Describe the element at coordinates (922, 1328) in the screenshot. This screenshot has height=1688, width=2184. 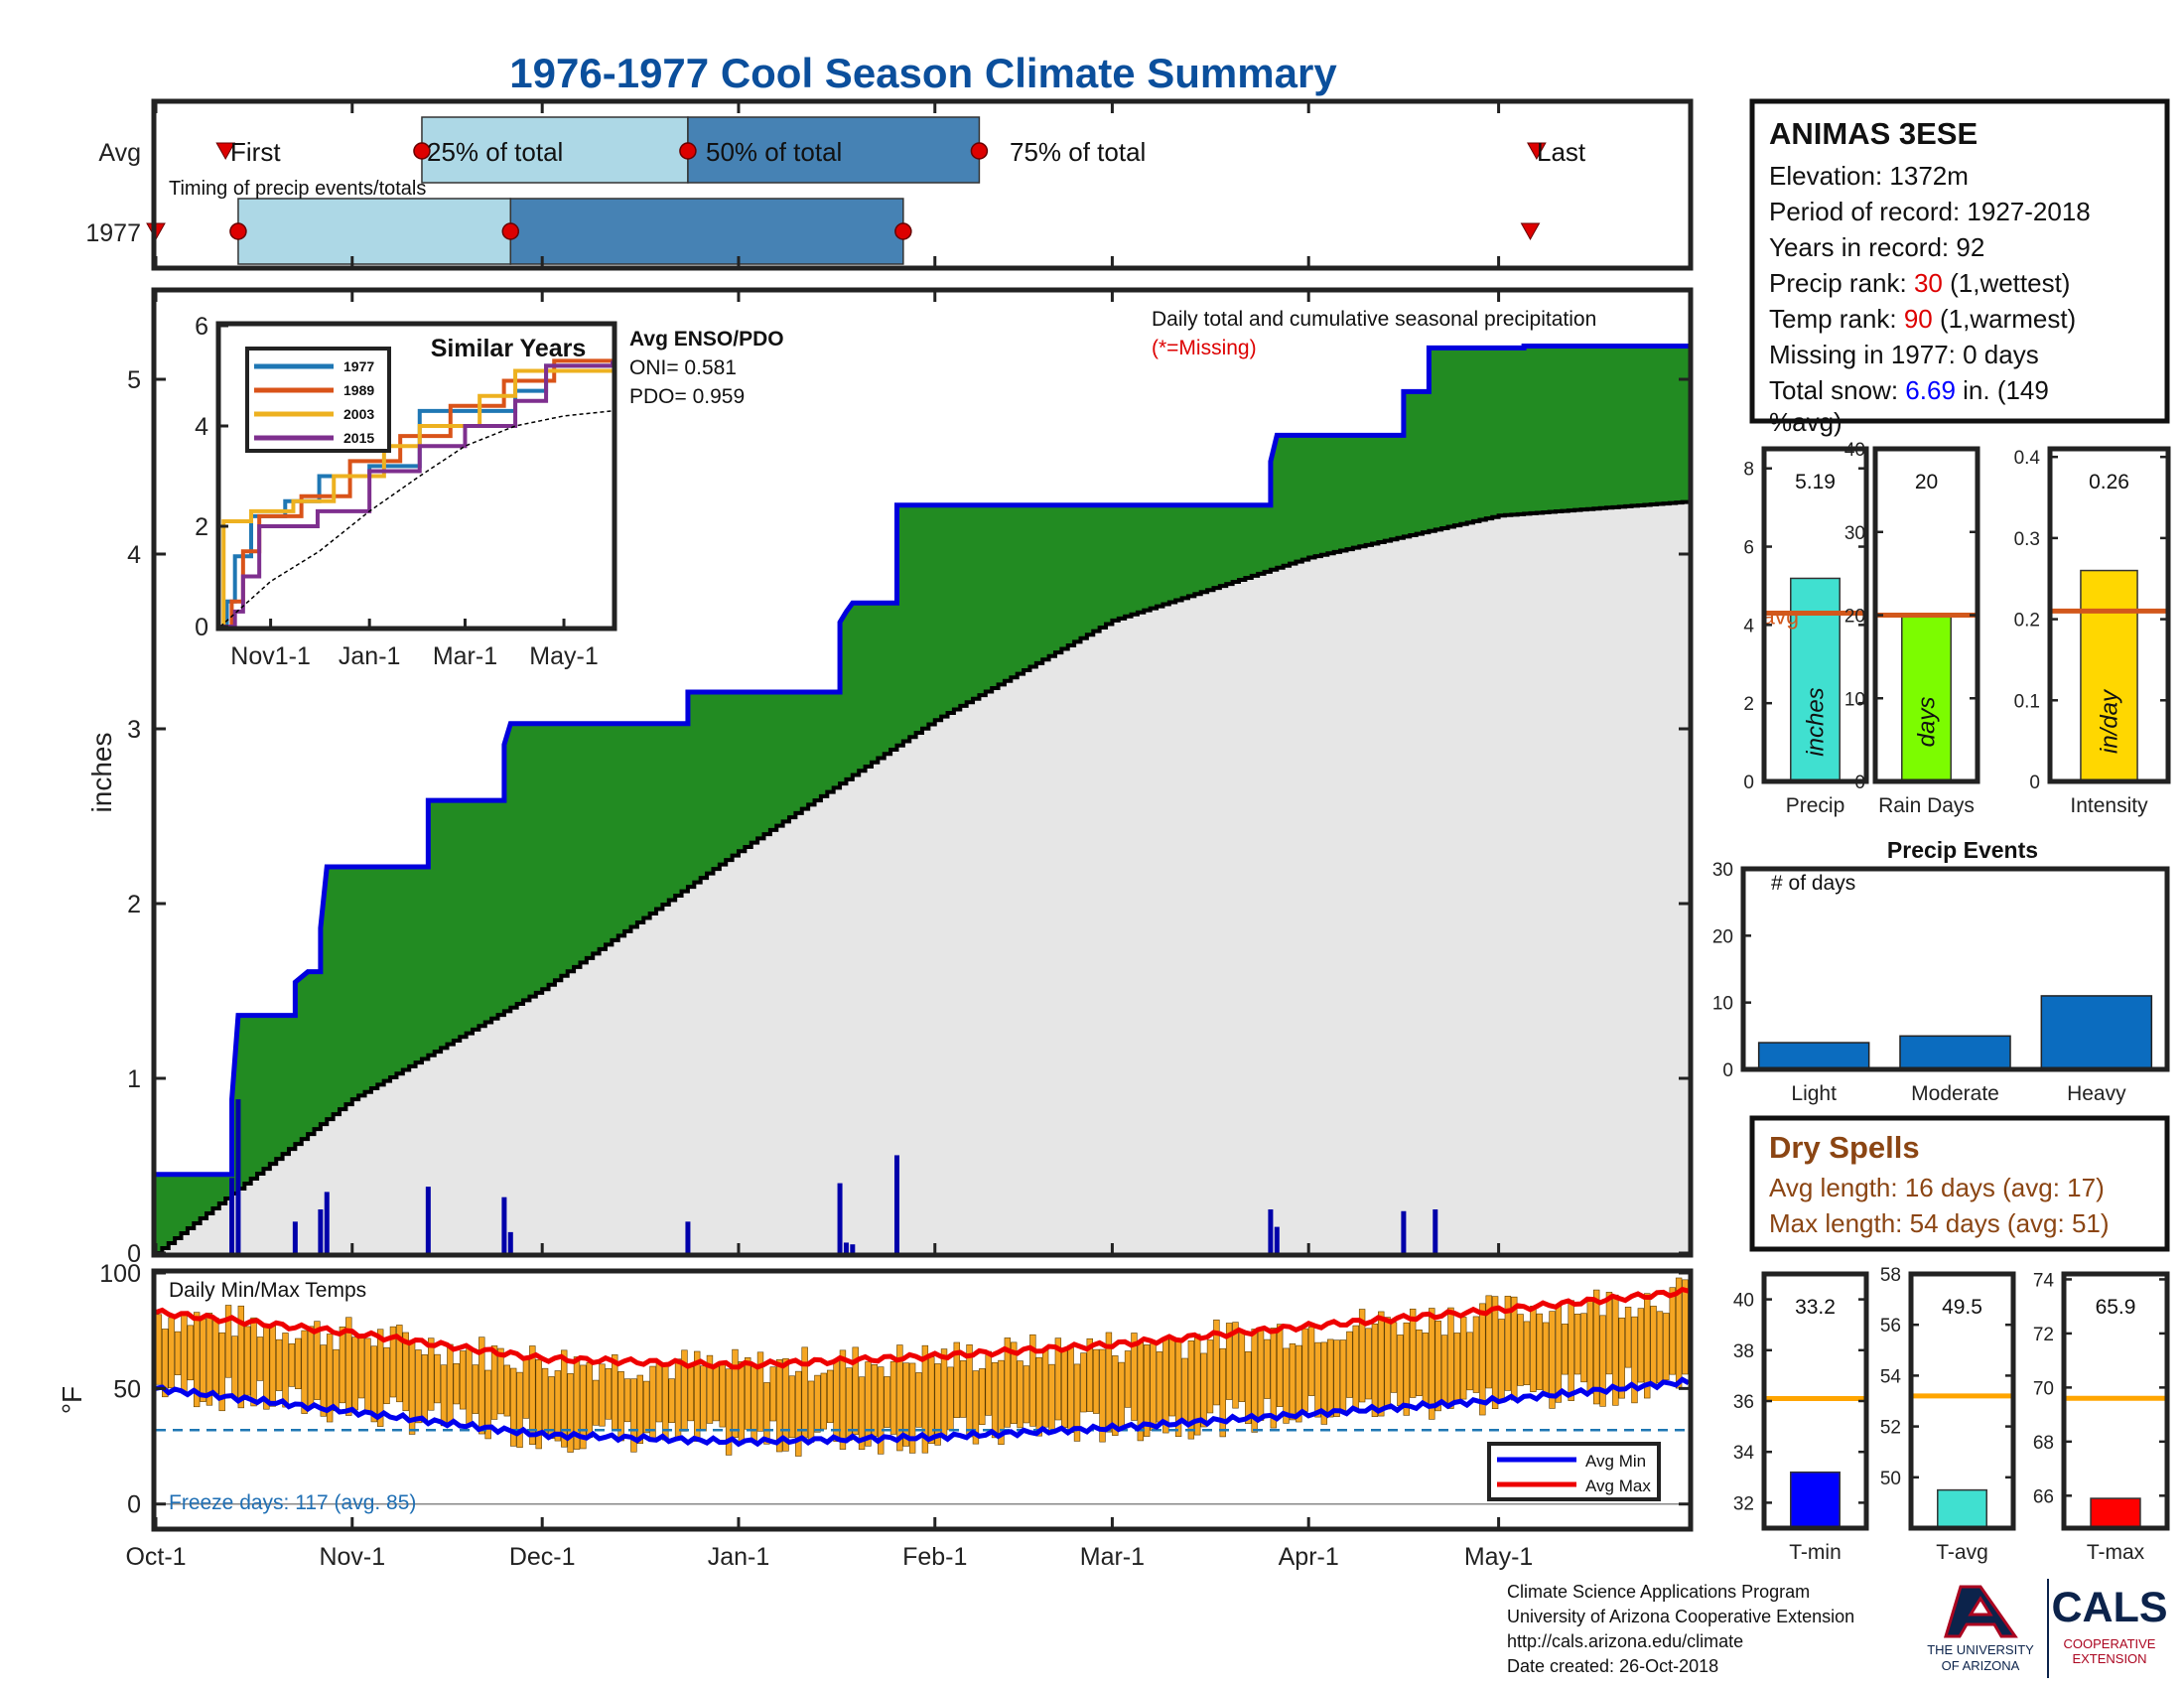
I see `avg-max-line` at that location.